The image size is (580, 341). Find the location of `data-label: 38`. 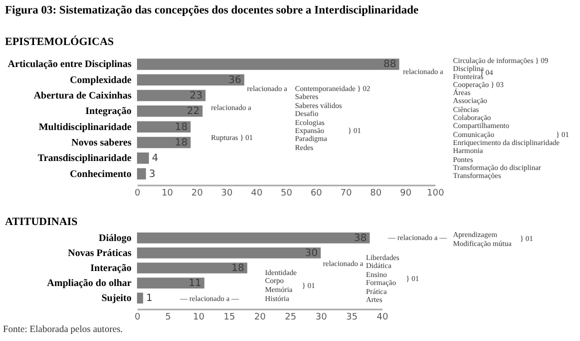

data-label: 38 is located at coordinates (360, 238).